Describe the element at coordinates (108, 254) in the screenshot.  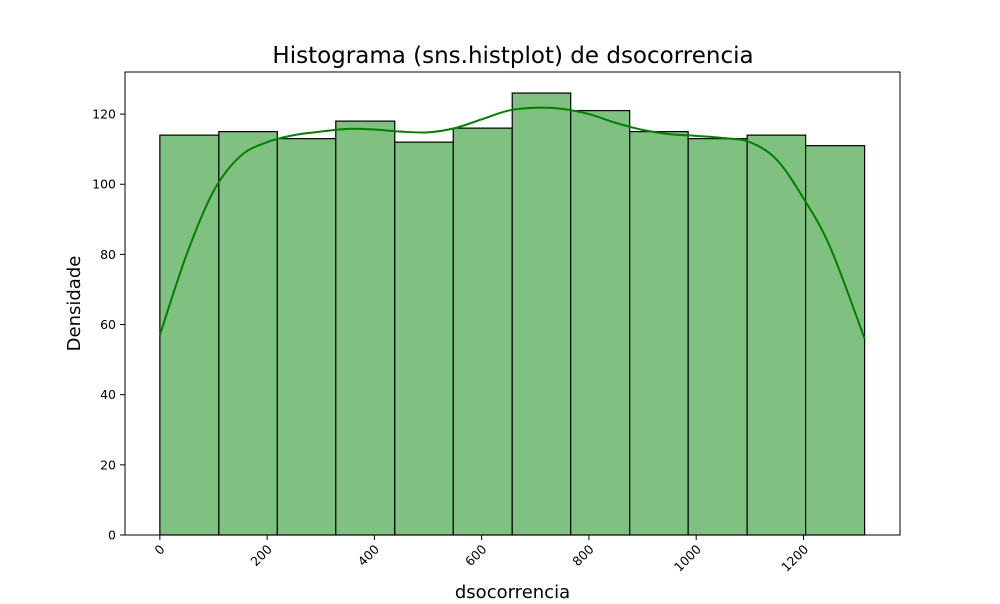
I see `y-tick-label: 80` at that location.